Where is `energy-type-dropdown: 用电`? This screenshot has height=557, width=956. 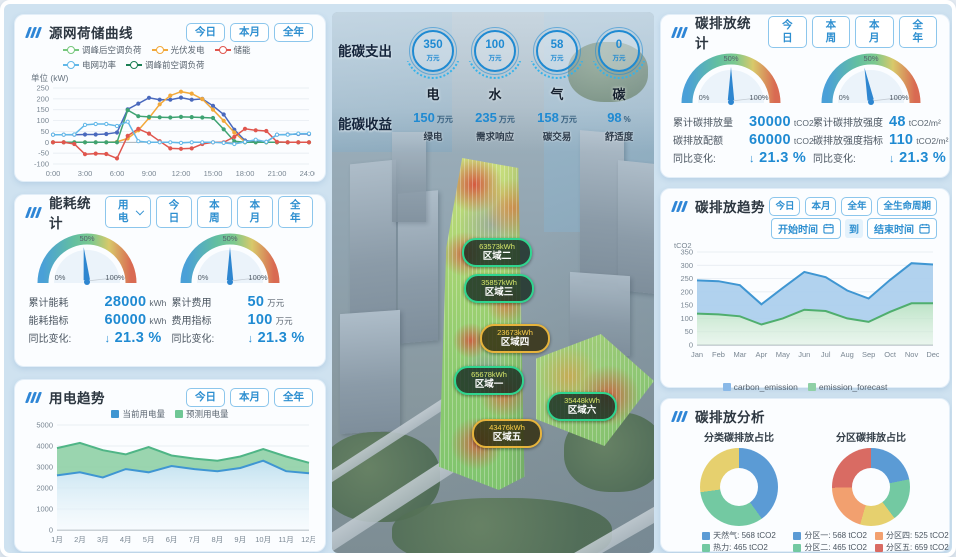 energy-type-dropdown: 用电 is located at coordinates (128, 212).